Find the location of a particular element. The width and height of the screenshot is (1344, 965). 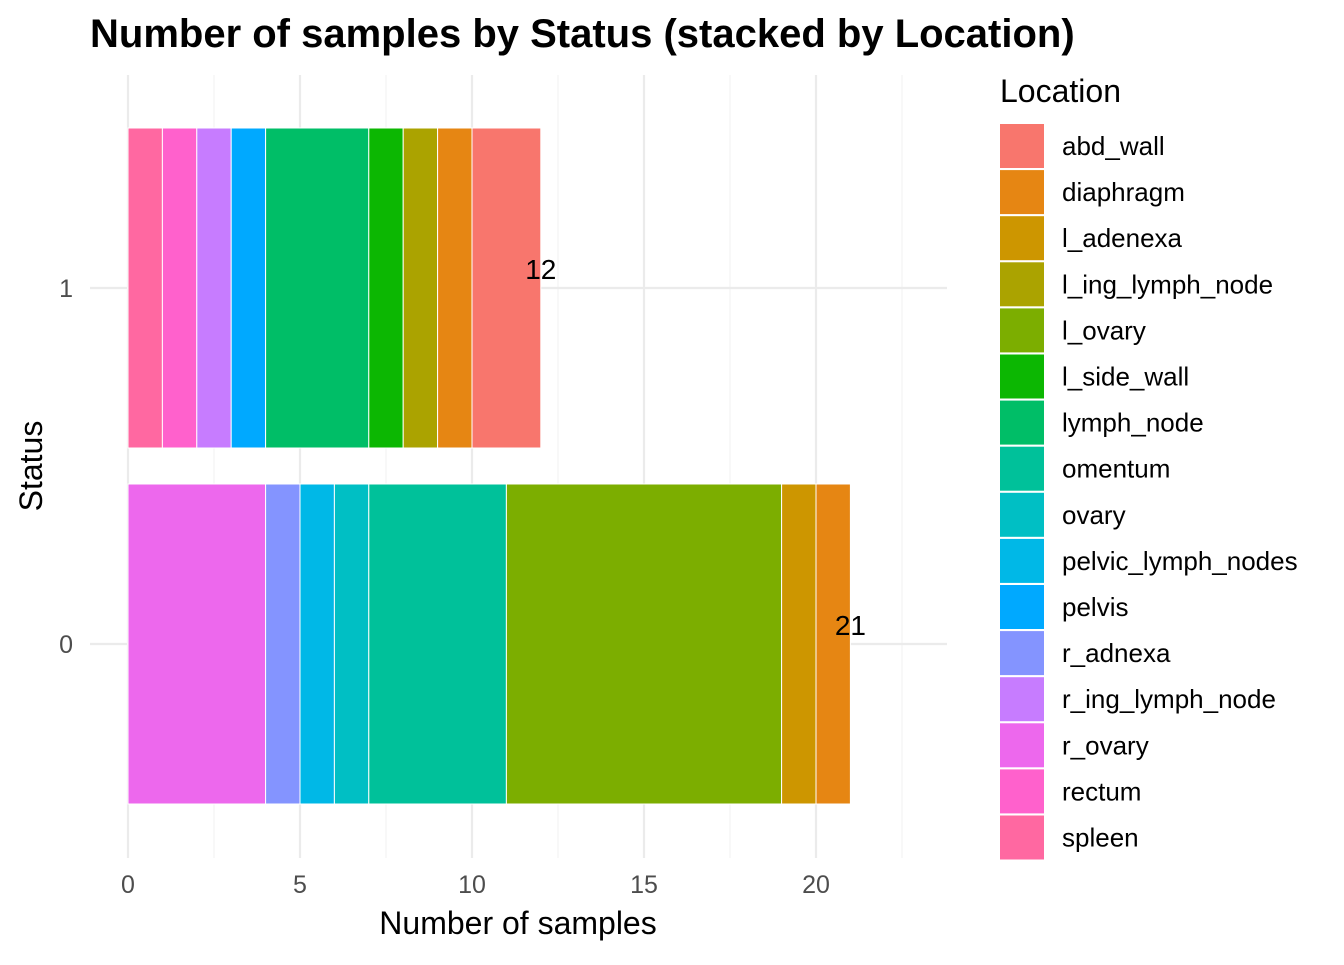

y-tick-label: 0 is located at coordinates (66, 645).